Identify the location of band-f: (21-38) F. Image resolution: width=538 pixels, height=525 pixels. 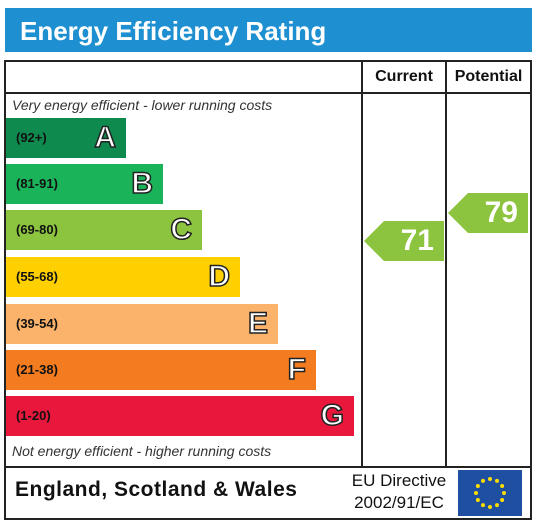
(161, 370).